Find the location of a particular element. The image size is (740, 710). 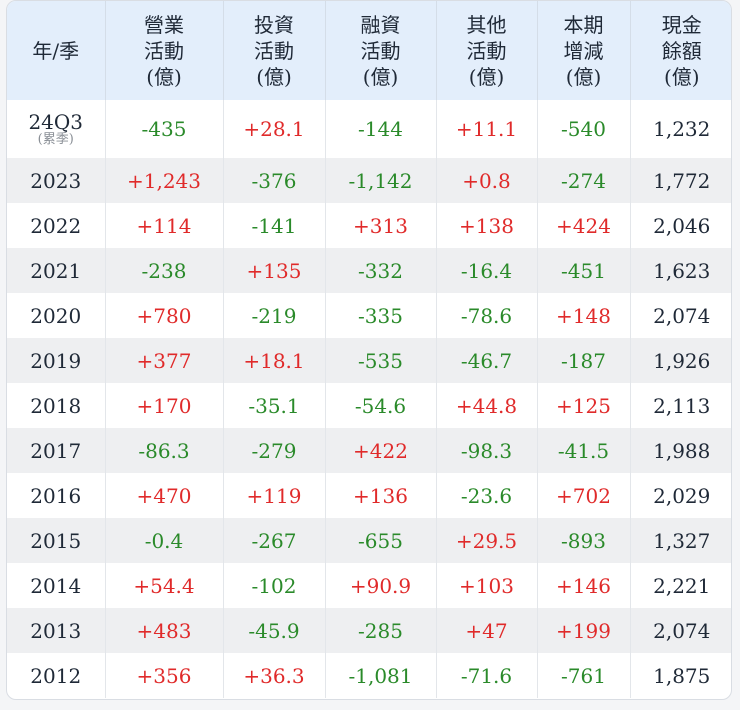

cash-balance-value: 2,046 is located at coordinates (680, 225).